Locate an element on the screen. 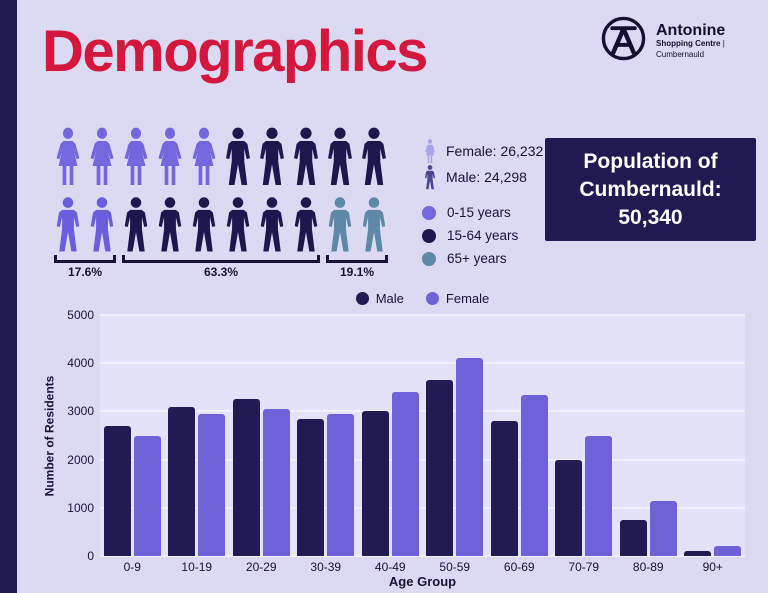 Image resolution: width=768 pixels, height=593 pixels. gender-totals-legend: Female: 26,232 Male: 24,298 is located at coordinates (483, 164).